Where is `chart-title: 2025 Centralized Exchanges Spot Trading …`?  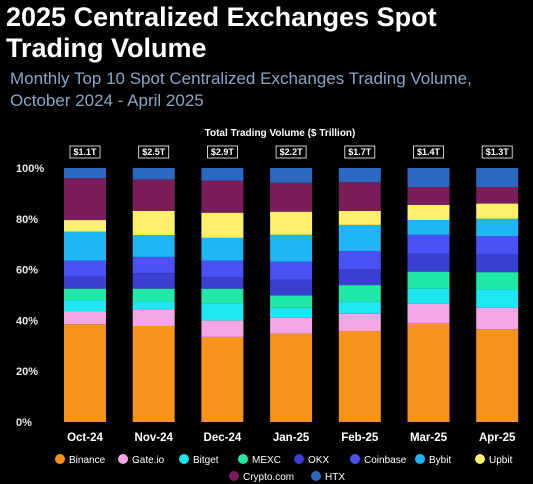 chart-title: 2025 Centralized Exchanges Spot Trading … is located at coordinates (221, 32).